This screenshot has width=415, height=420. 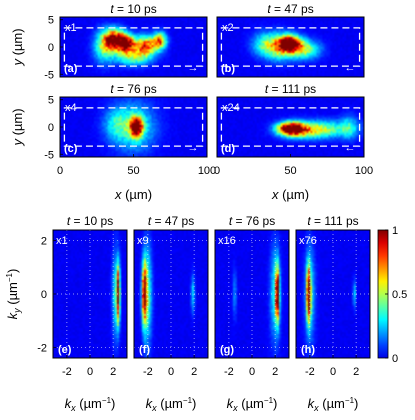 I want to click on colorbar-tick-label: 0.5, so click(x=399, y=295).